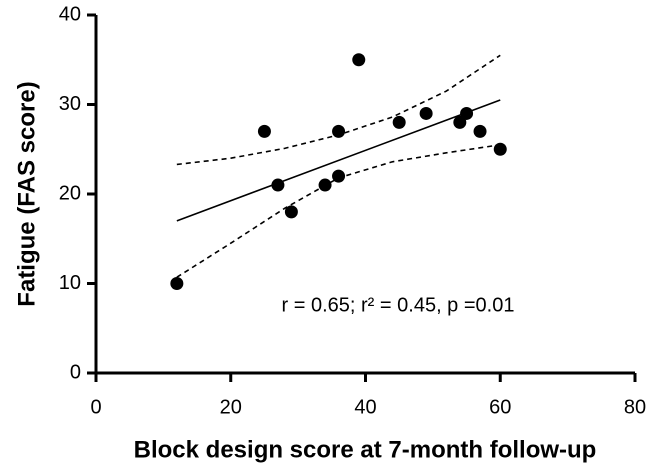 The width and height of the screenshot is (653, 473). I want to click on y-tick-label: 40, so click(70, 14).